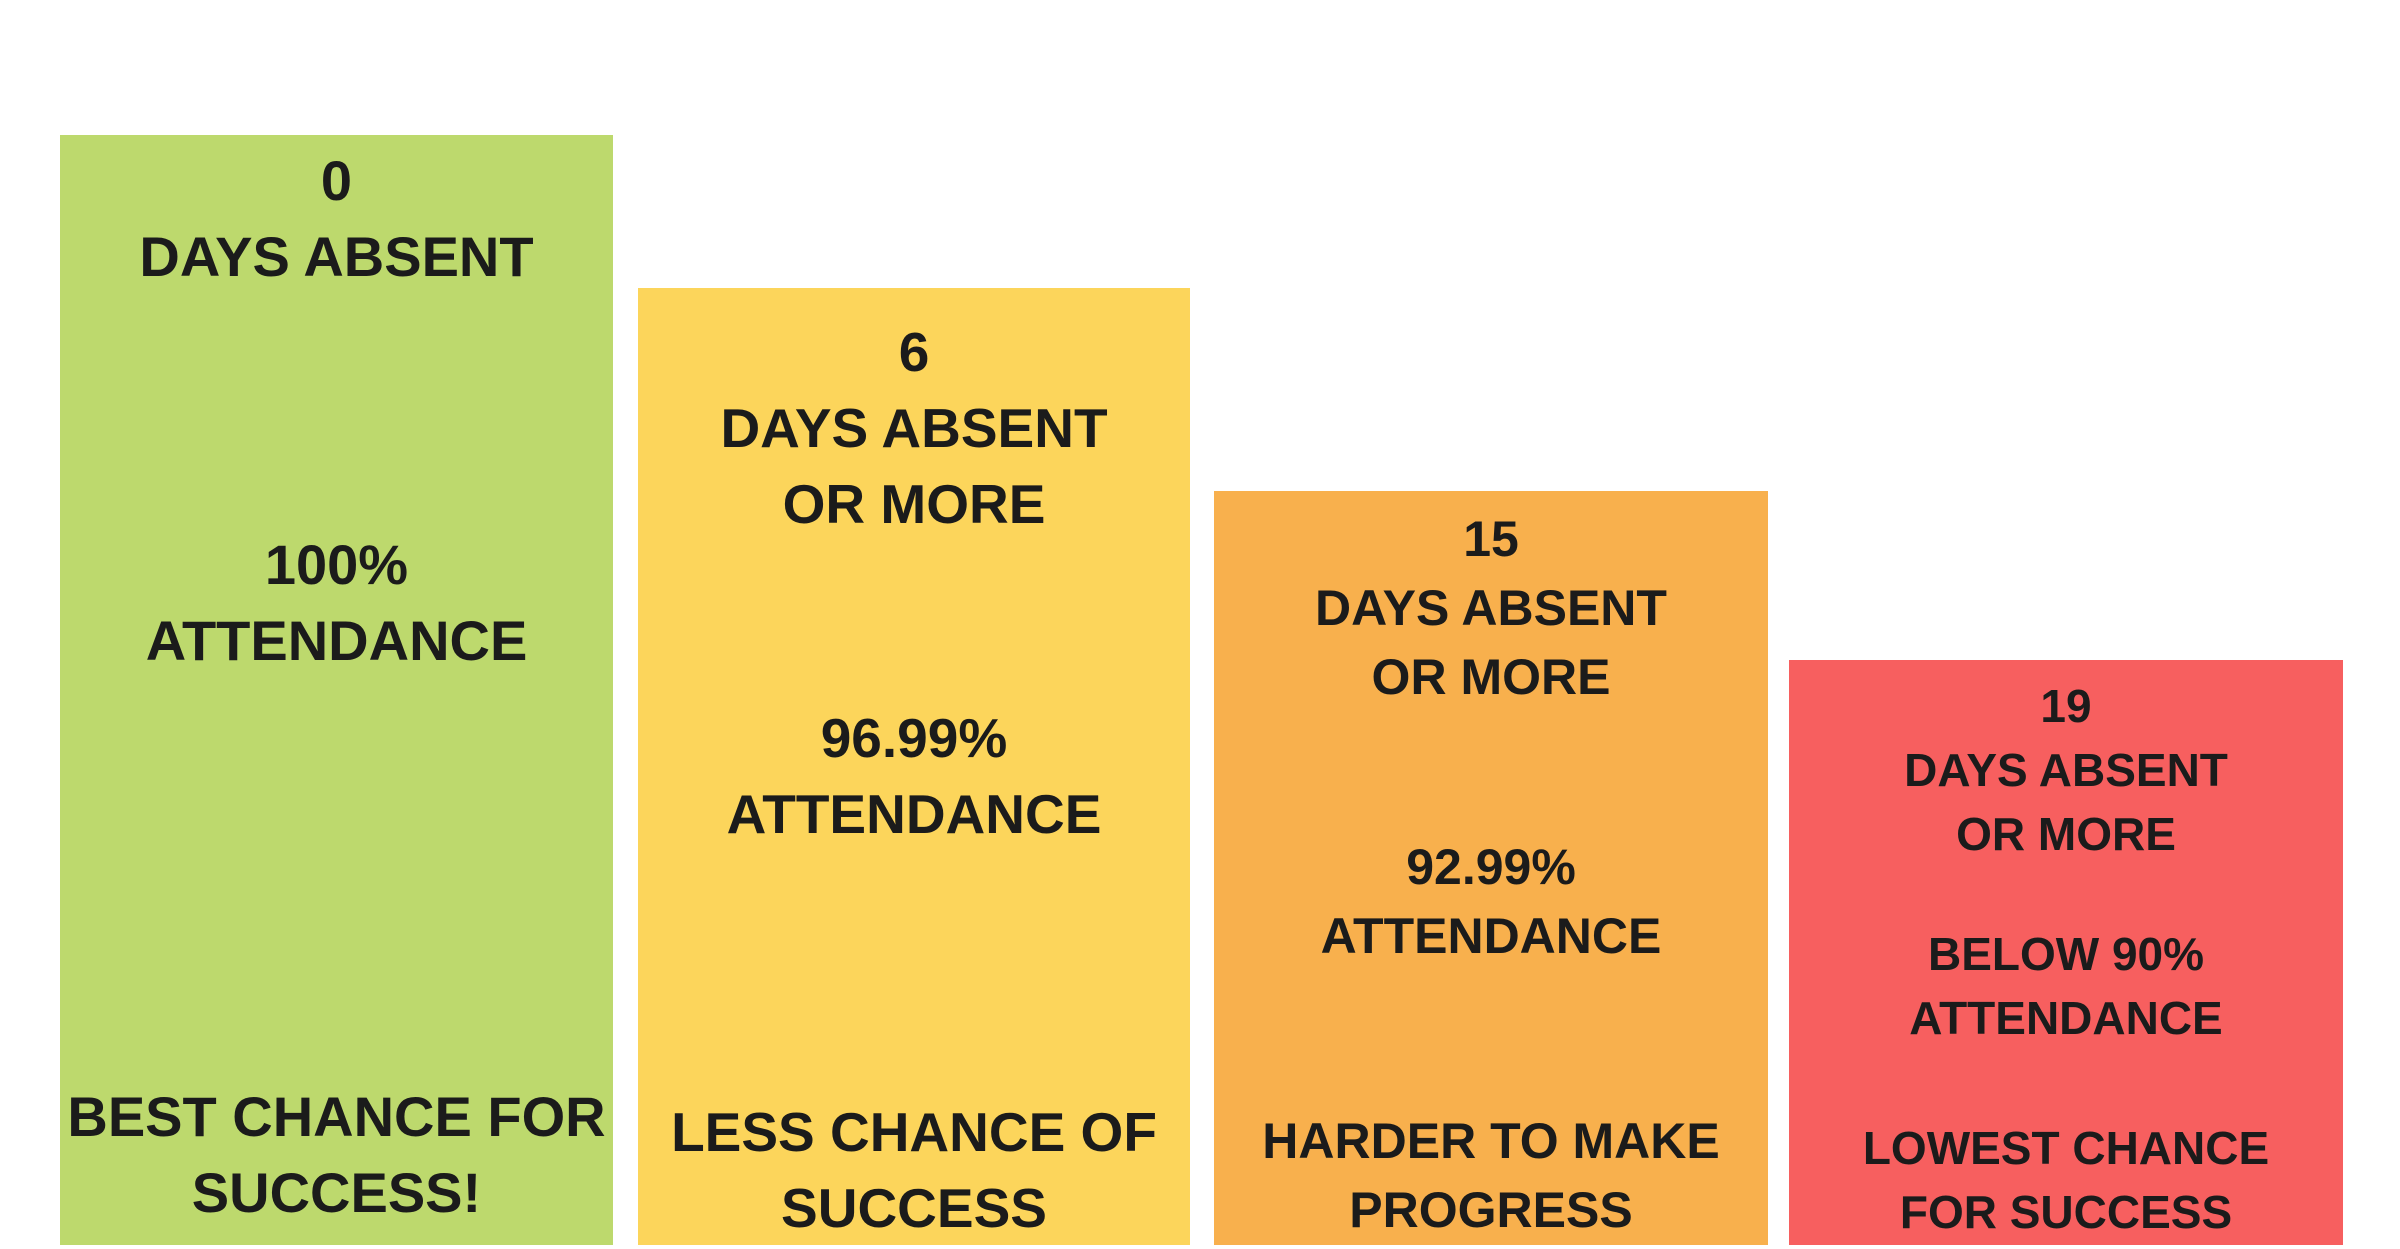 The image size is (2400, 1249). What do you see at coordinates (1491, 901) in the screenshot?
I see `attendance-label: 92.99% ATTENDANCE` at bounding box center [1491, 901].